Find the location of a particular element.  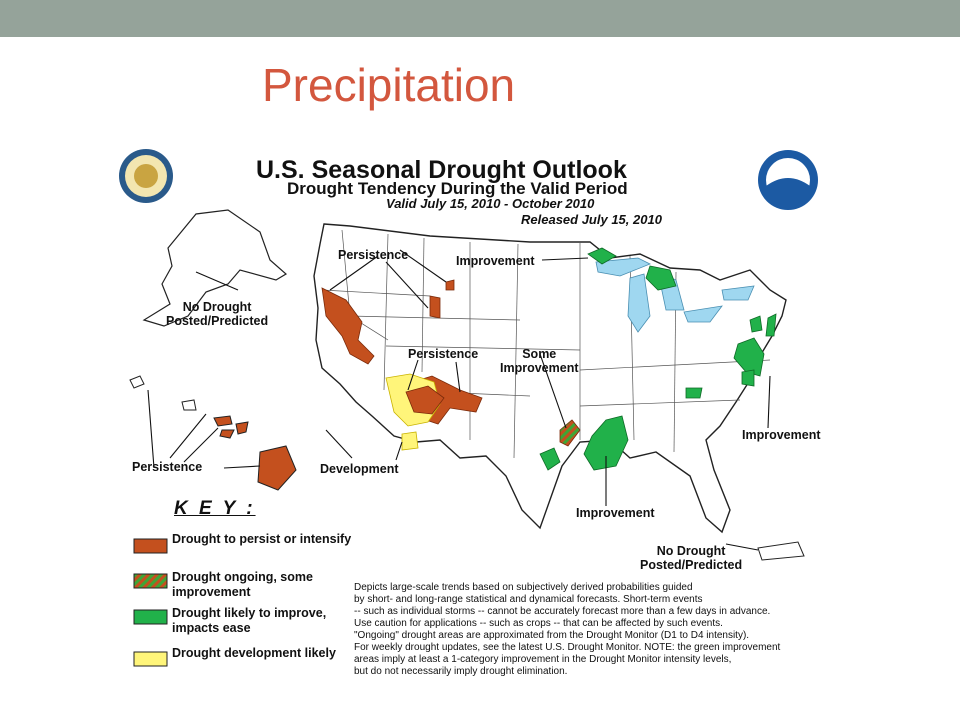

label-improvement-south: Improvement is located at coordinates (615, 513).